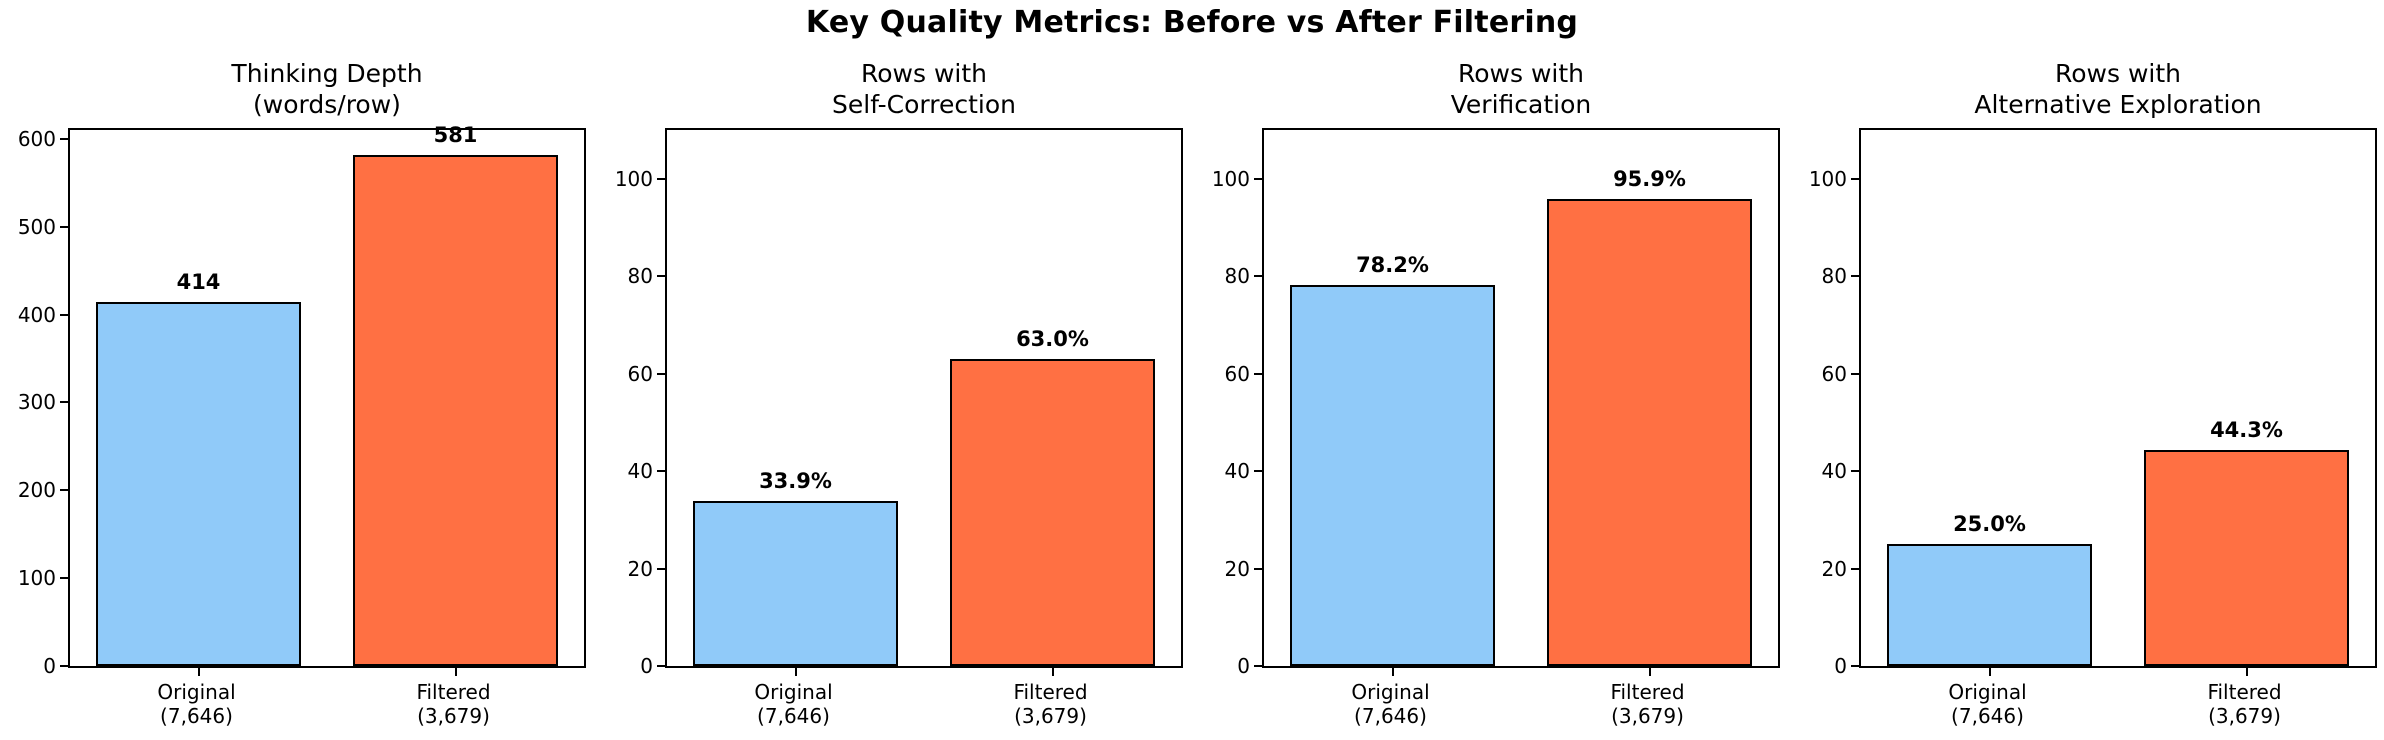  What do you see at coordinates (36, 314) in the screenshot?
I see `y-axis-tick-label: 400` at bounding box center [36, 314].